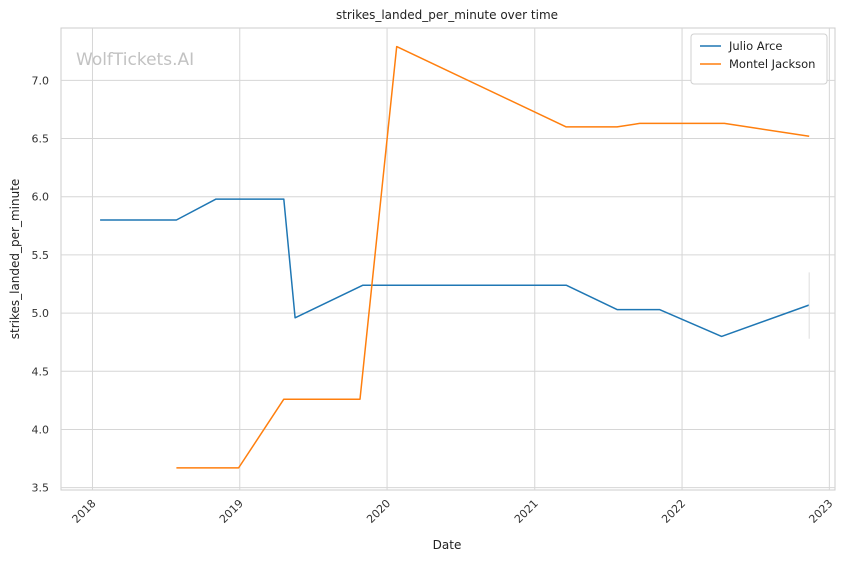  What do you see at coordinates (41, 197) in the screenshot?
I see `y-tick-label: 6.0` at bounding box center [41, 197].